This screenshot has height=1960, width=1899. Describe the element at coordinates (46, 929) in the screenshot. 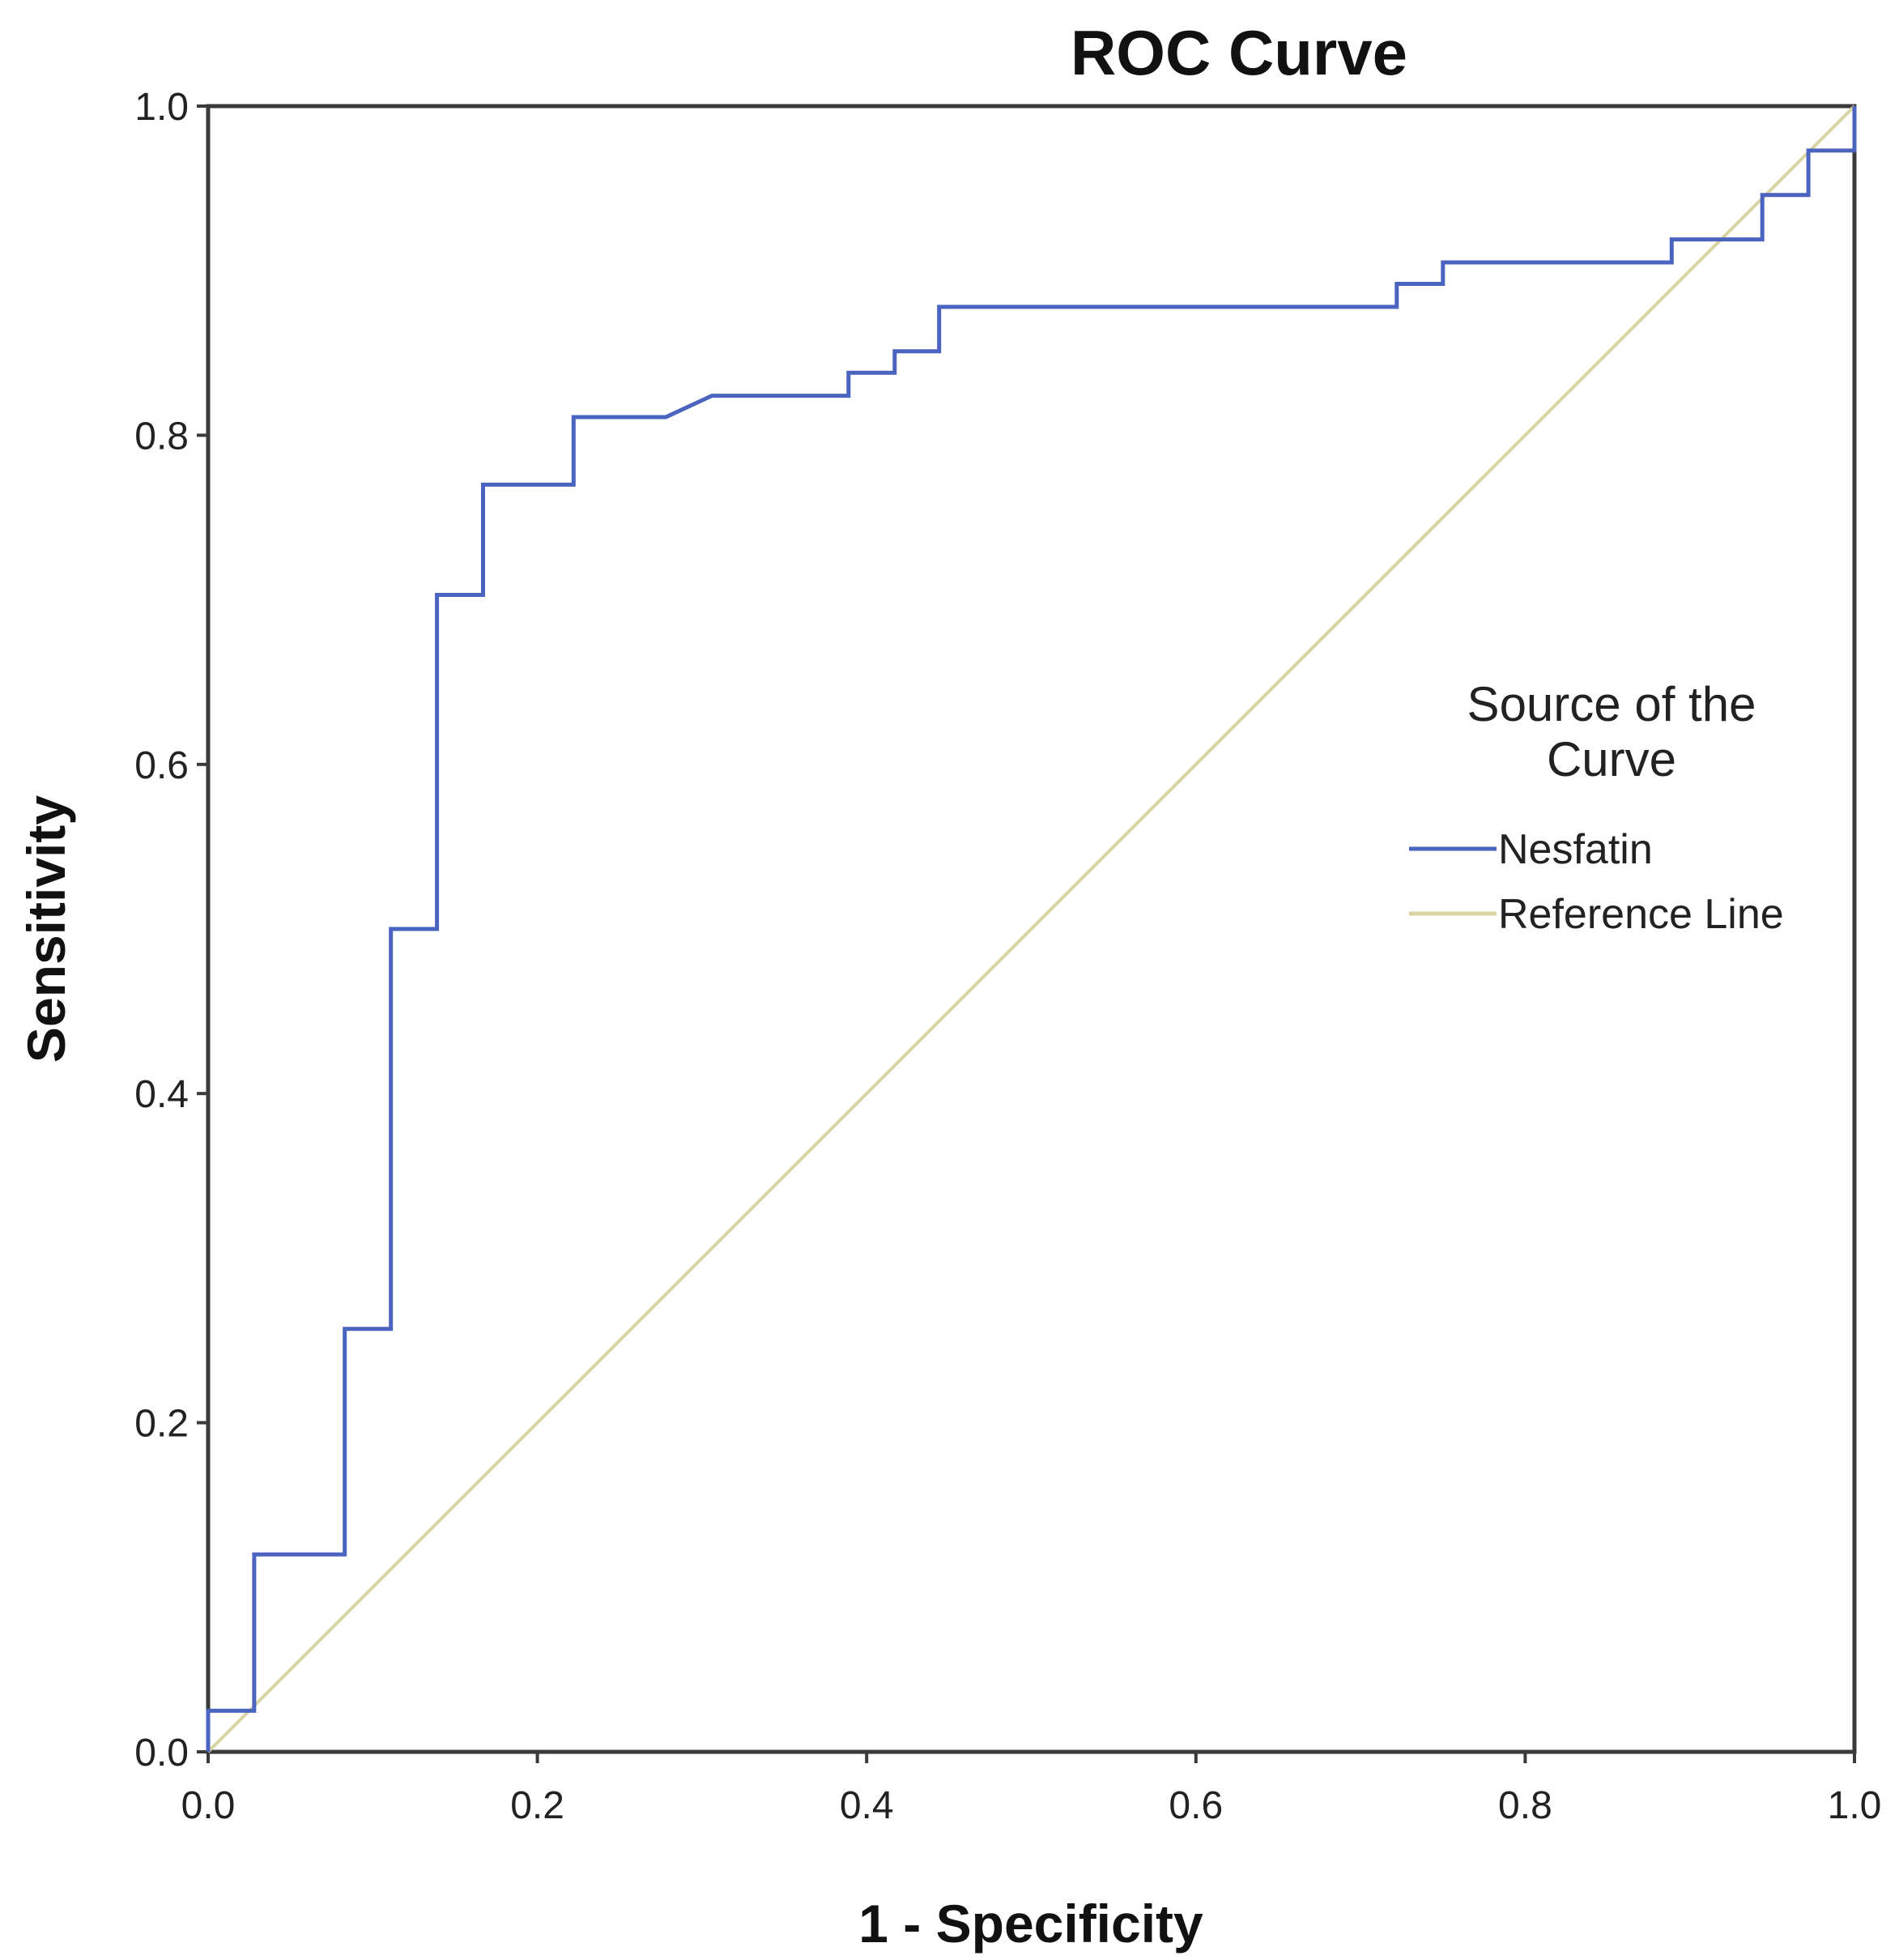

I see `y-axis-label: Sensitivity` at that location.